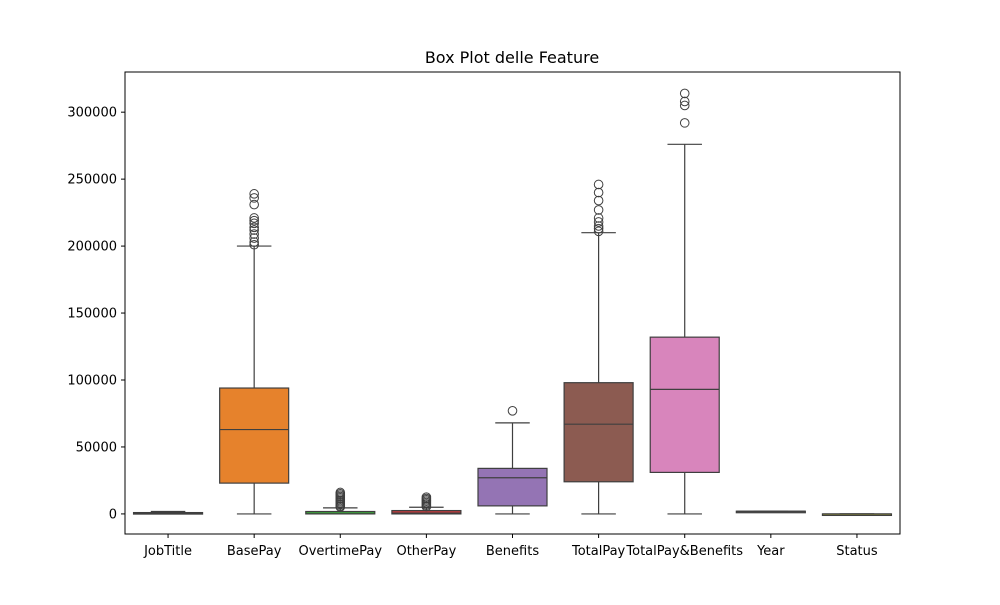  Describe the element at coordinates (770, 551) in the screenshot. I see `x-tick-label-year: Year` at that location.